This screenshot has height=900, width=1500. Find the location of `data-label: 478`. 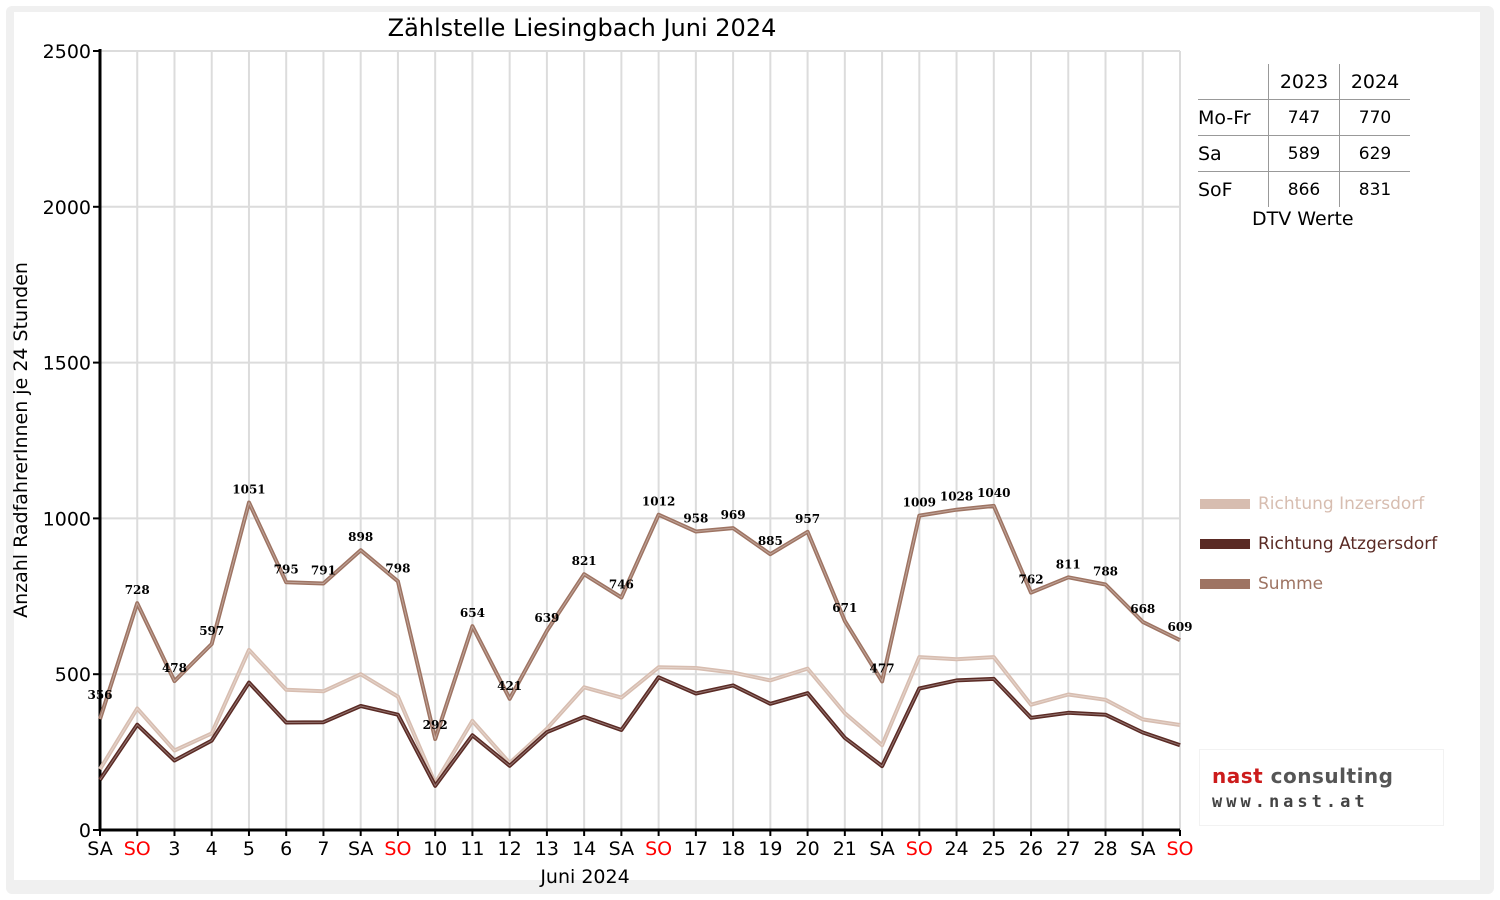

data-label: 478 is located at coordinates (174, 668).